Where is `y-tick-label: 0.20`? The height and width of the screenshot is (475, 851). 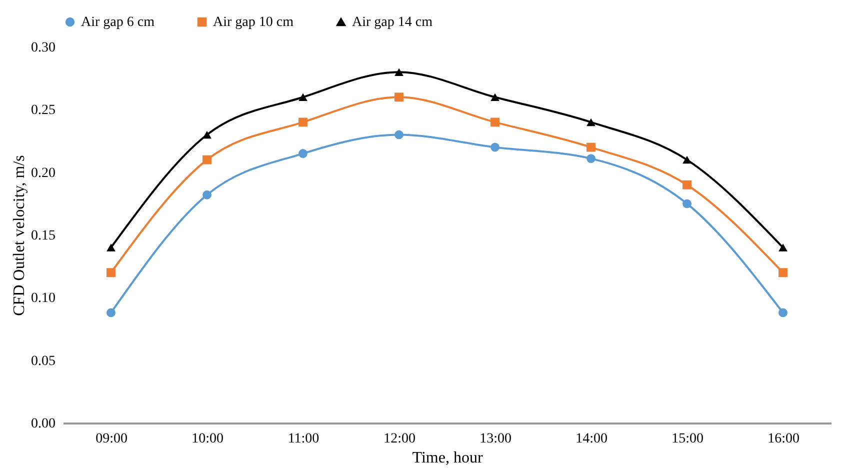 y-tick-label: 0.20 is located at coordinates (43, 173).